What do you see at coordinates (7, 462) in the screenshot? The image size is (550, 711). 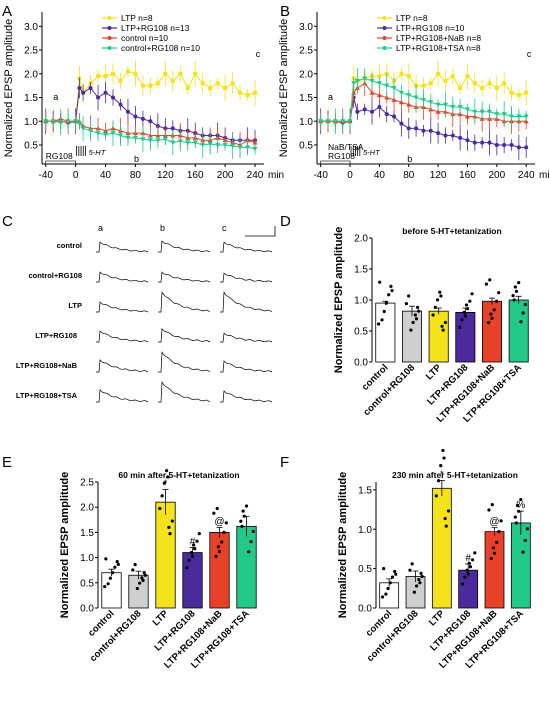 I see `panel-letter-e: E` at bounding box center [7, 462].